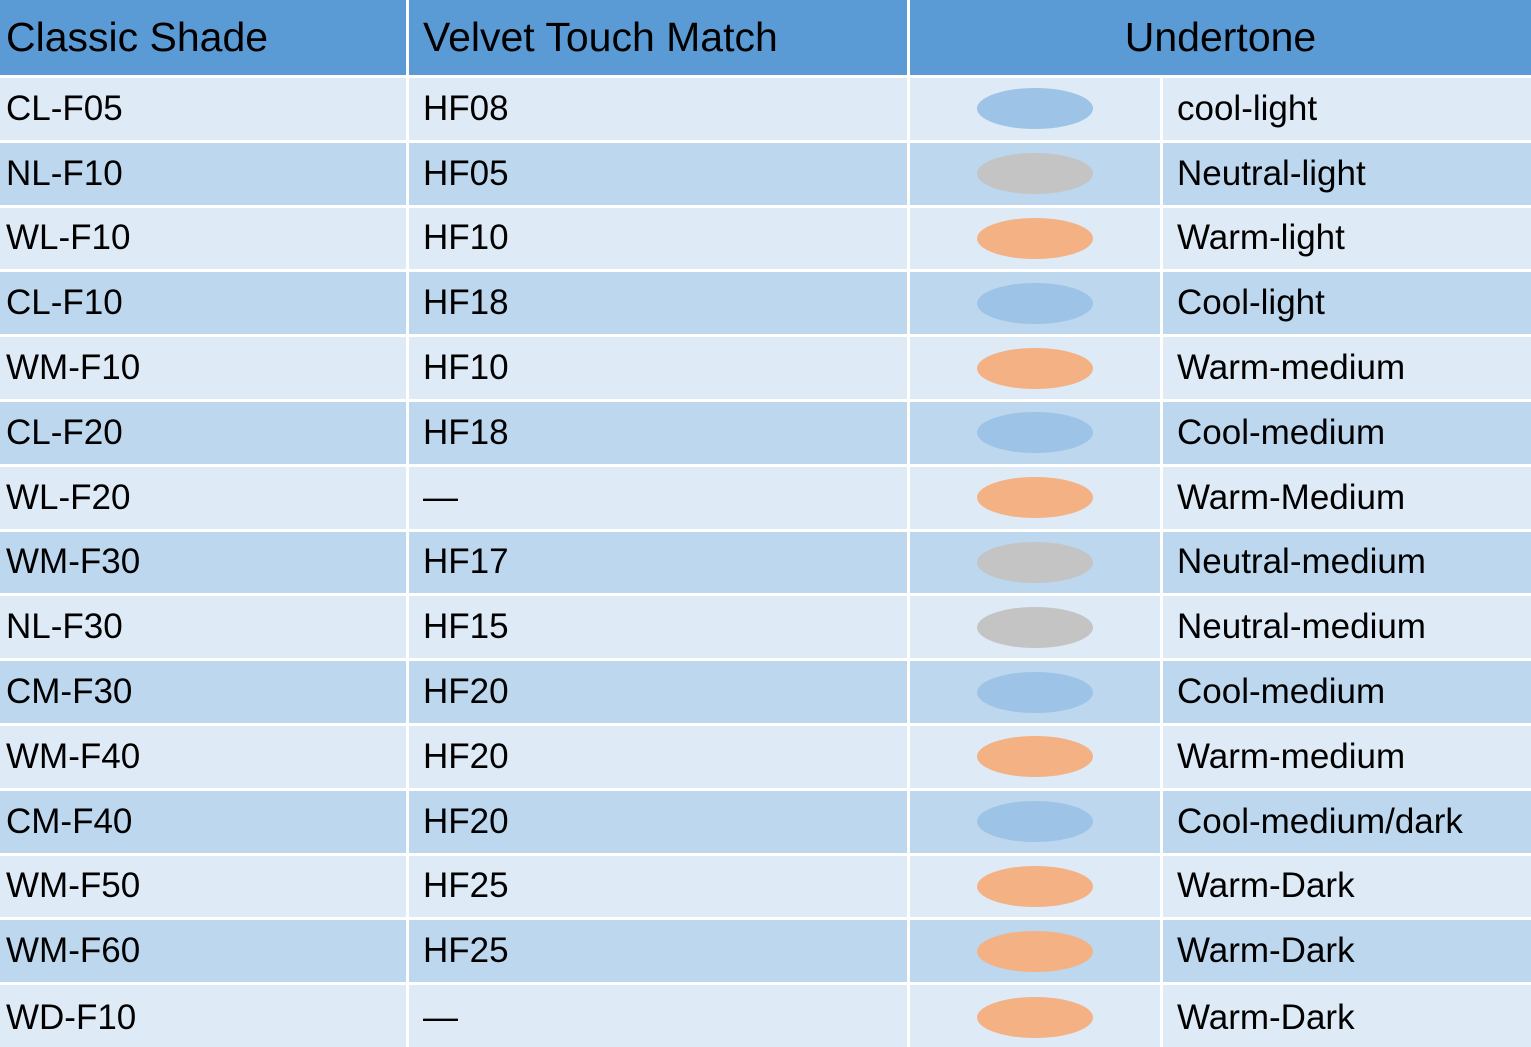 The width and height of the screenshot is (1531, 1047). I want to click on table-row: WM-F60 HF25 Warm-Dark, so click(765, 953).